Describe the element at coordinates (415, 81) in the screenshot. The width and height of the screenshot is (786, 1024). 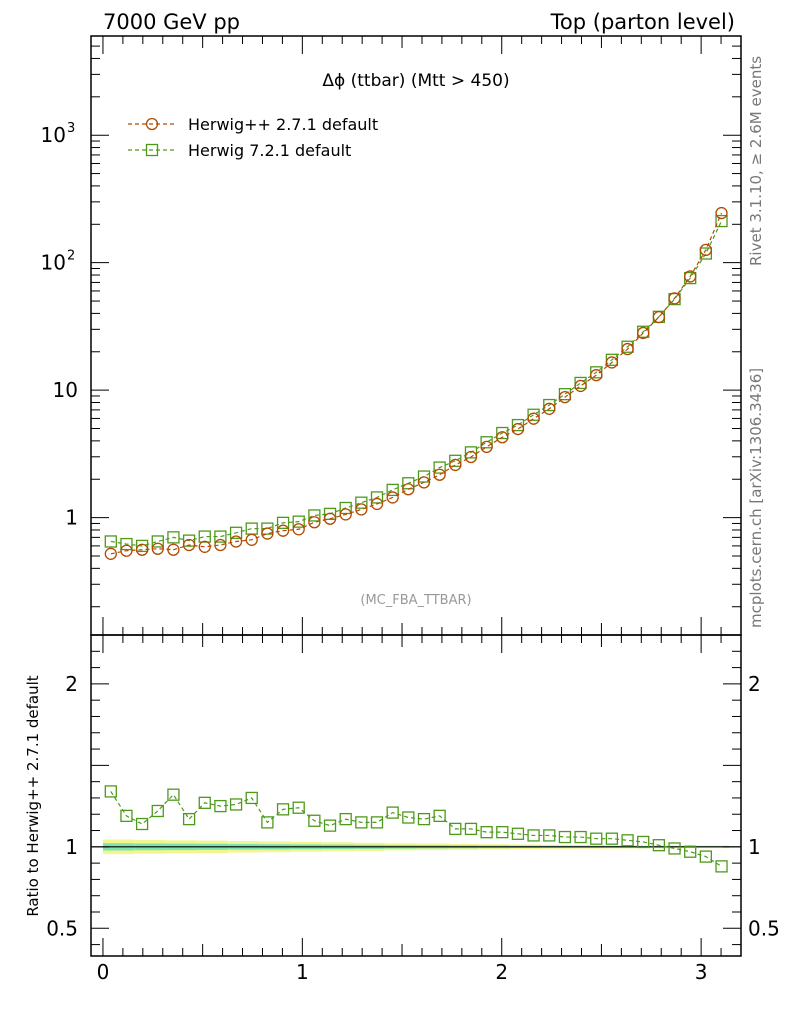
I see `chart-title: Δϕ (ttbar) (Mtt > 450)` at that location.